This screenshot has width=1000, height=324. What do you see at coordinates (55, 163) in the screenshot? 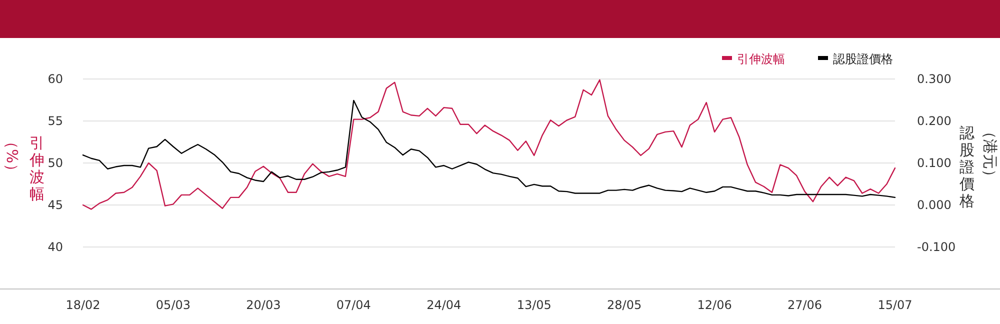
I see `y-tick-label: 50` at bounding box center [55, 163].